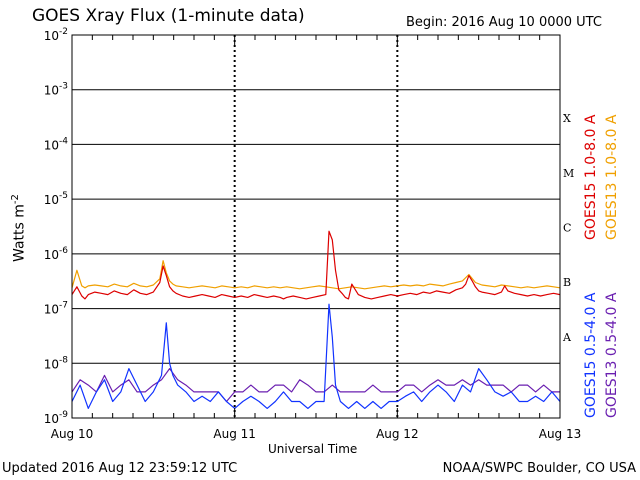 The image size is (640, 480). I want to click on x-tick-label: Aug 11, so click(234, 434).